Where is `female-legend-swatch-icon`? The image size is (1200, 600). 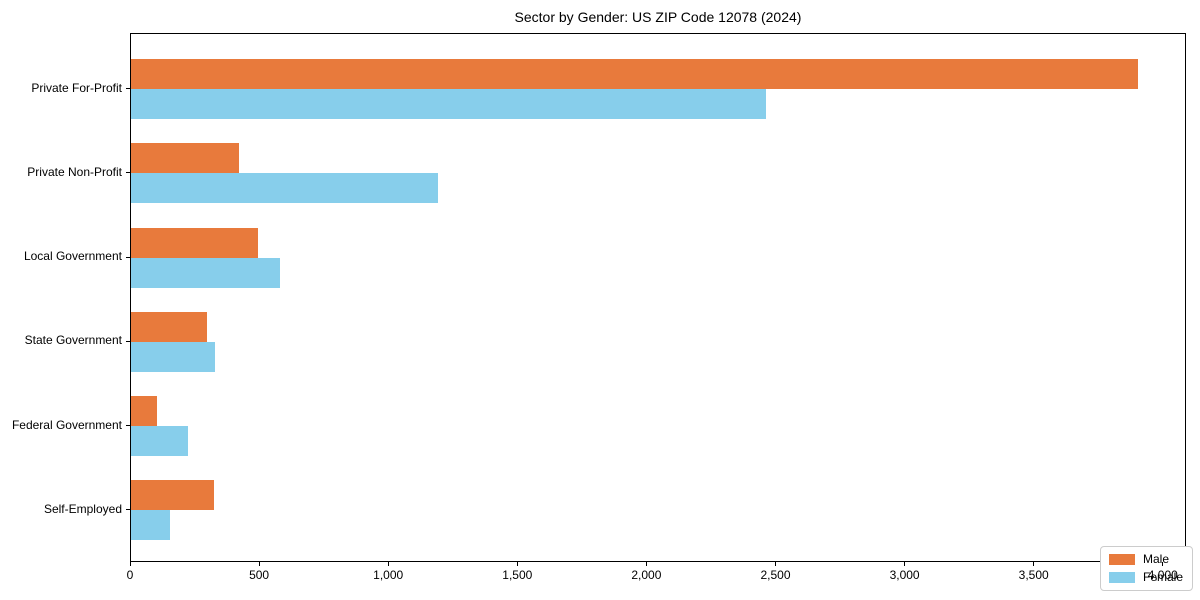
female-legend-swatch-icon is located at coordinates (1121, 577).